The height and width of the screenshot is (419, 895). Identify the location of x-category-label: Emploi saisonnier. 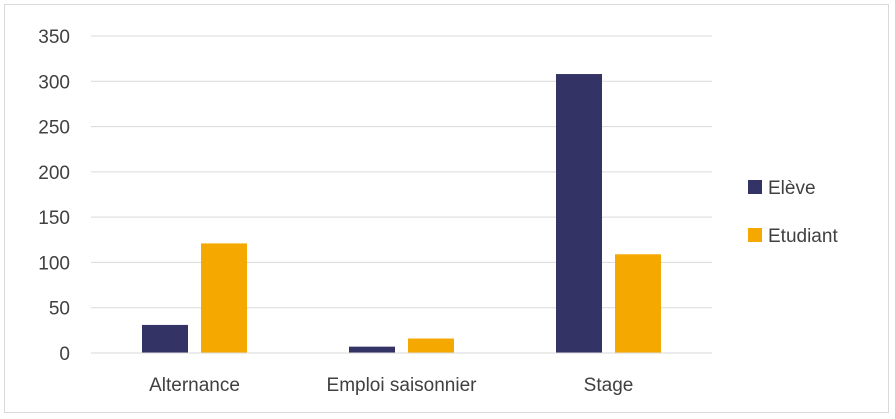
(402, 385).